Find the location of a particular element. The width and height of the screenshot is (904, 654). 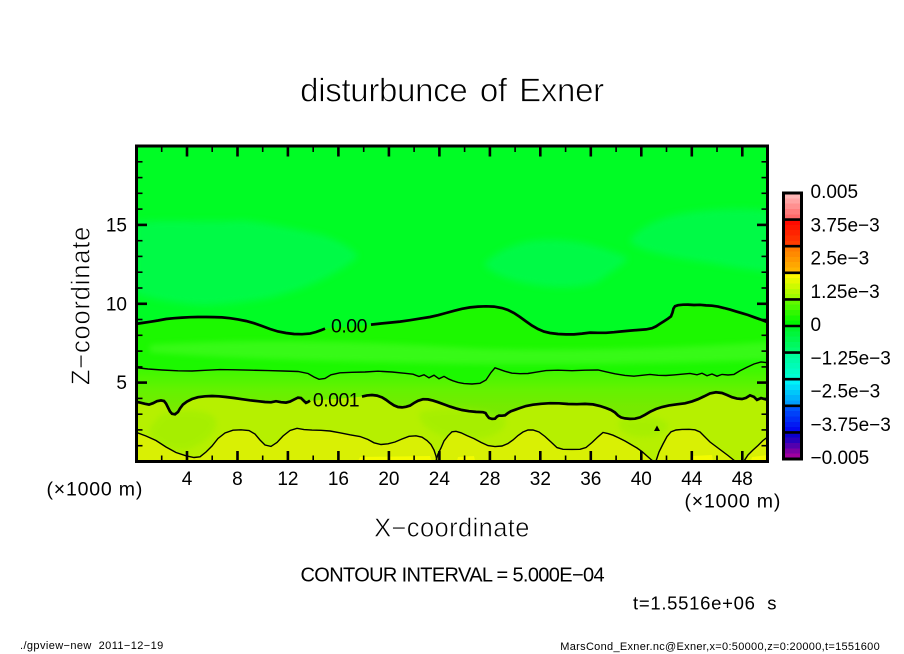

svg-text: ./gpview−new 2011−12−19 is located at coordinates (92, 646).